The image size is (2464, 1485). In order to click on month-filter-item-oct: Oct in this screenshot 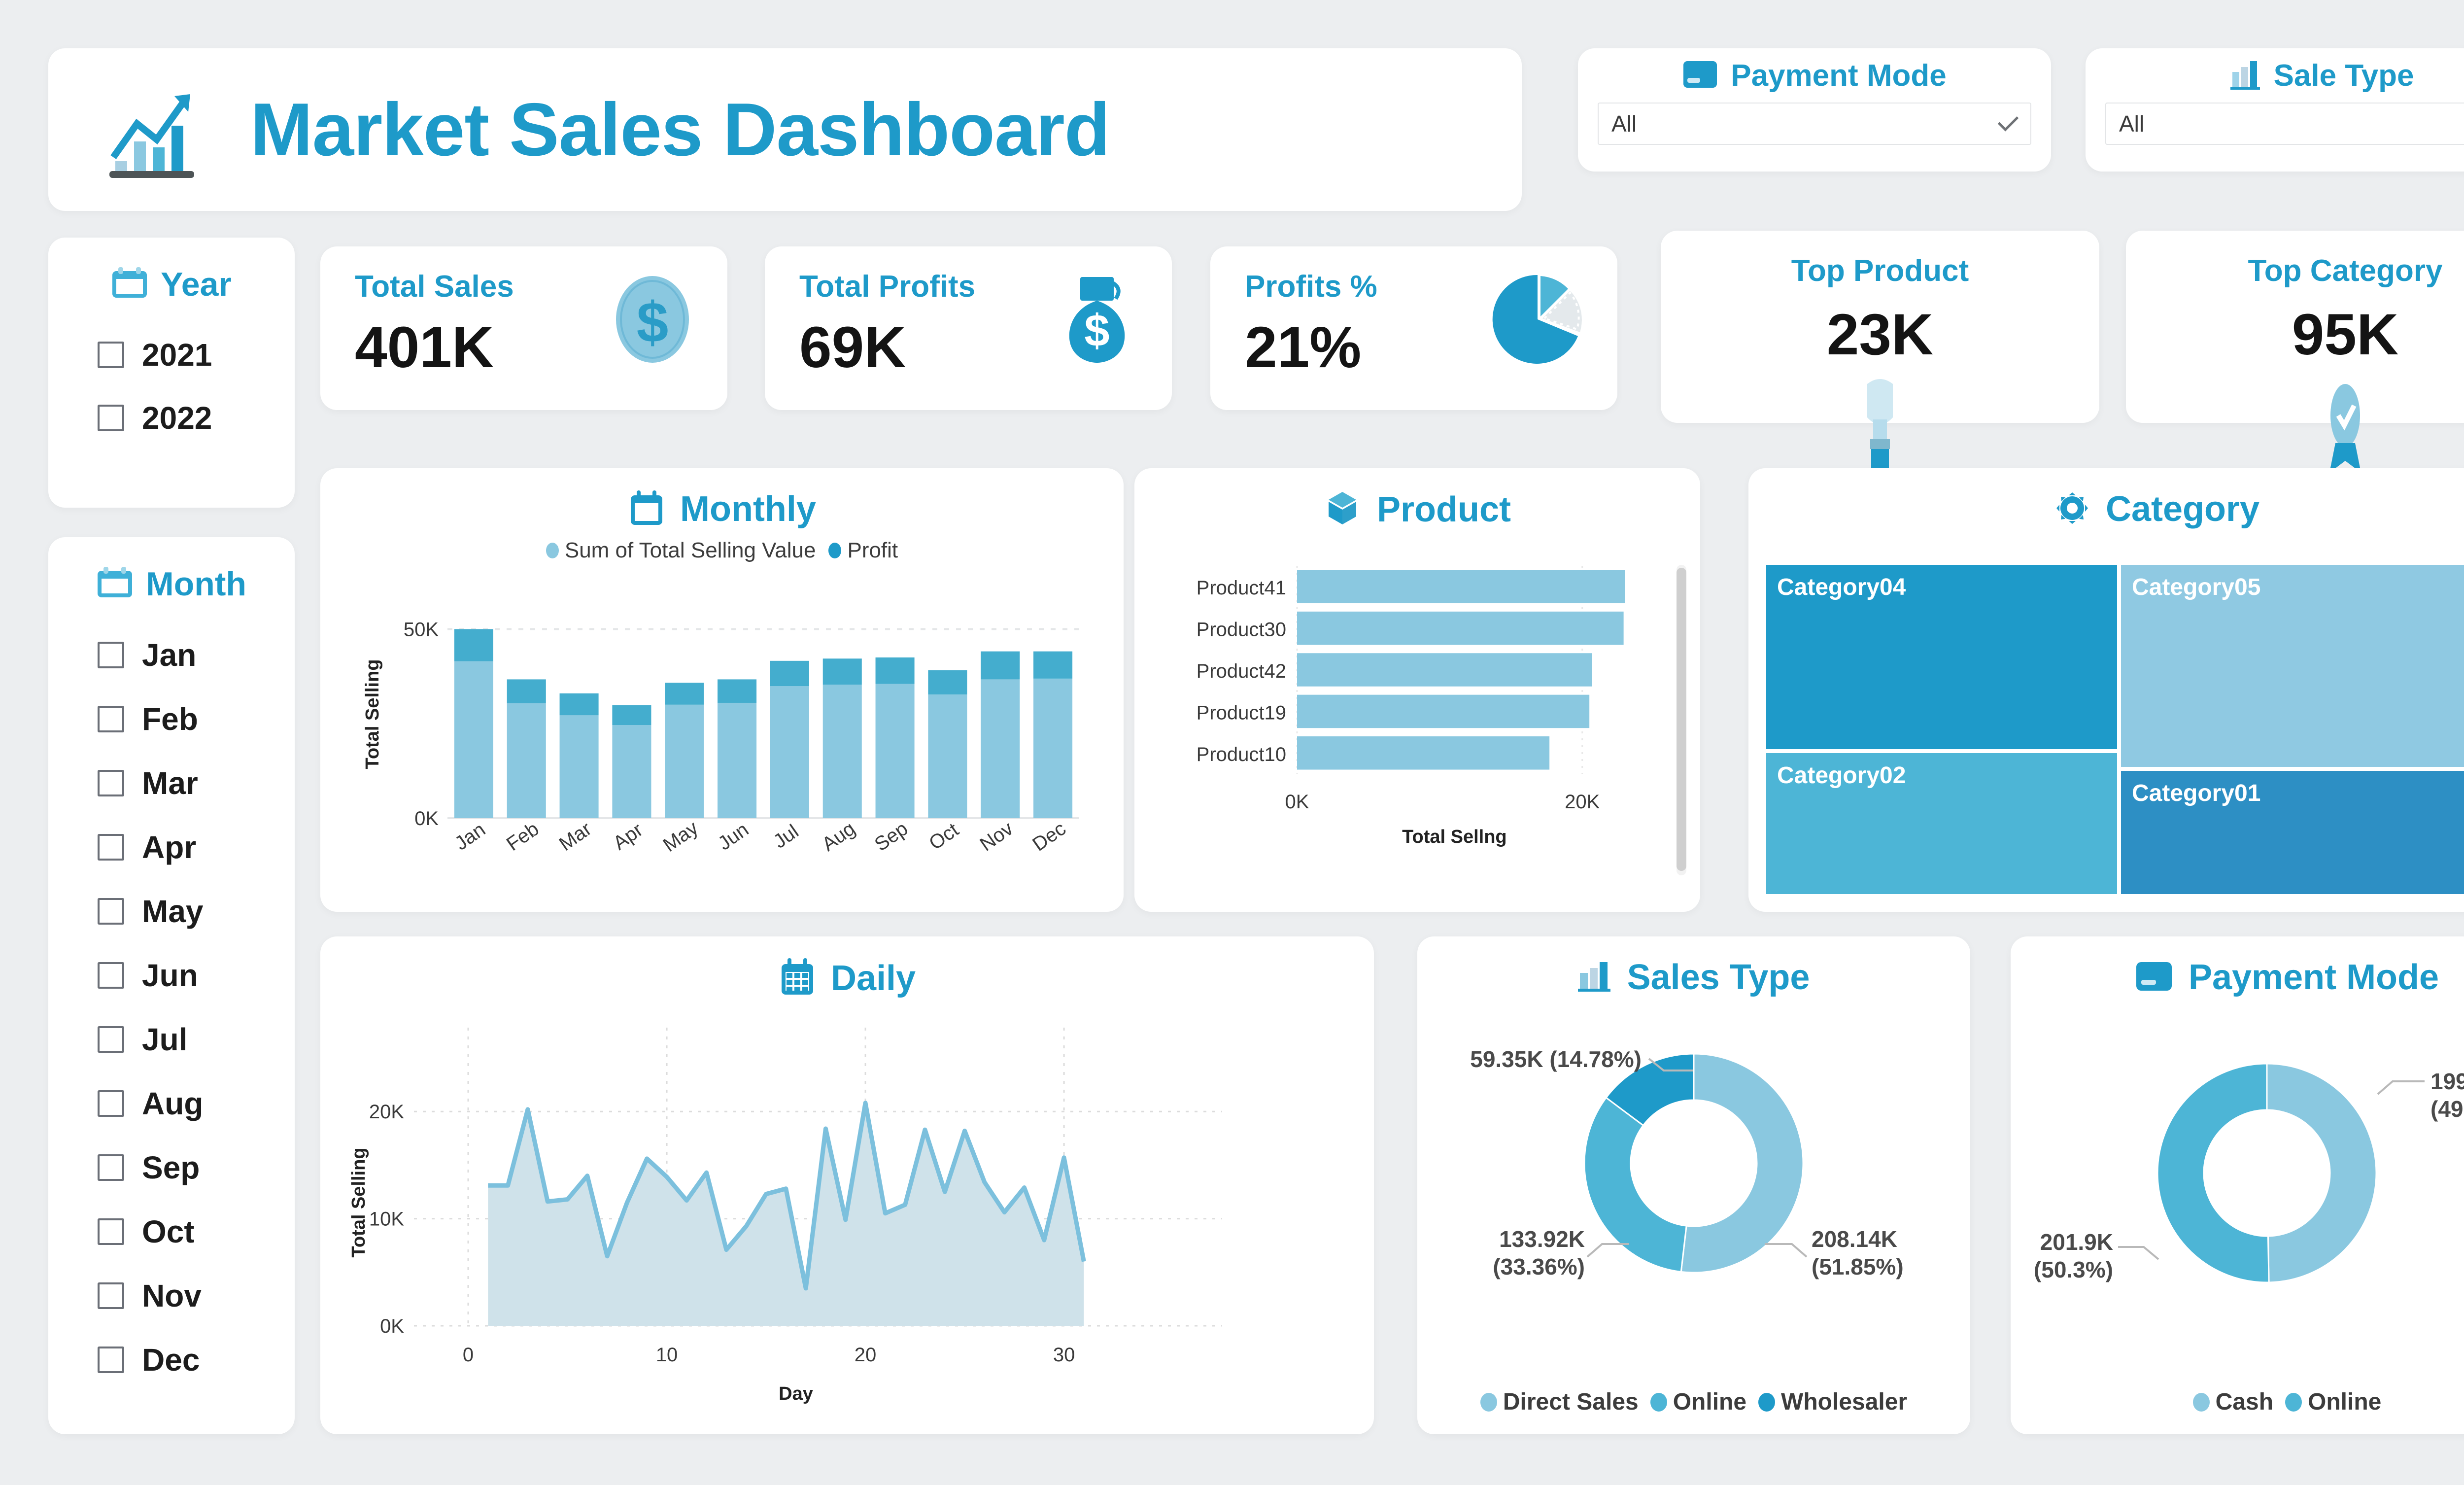, I will do `click(196, 1232)`.